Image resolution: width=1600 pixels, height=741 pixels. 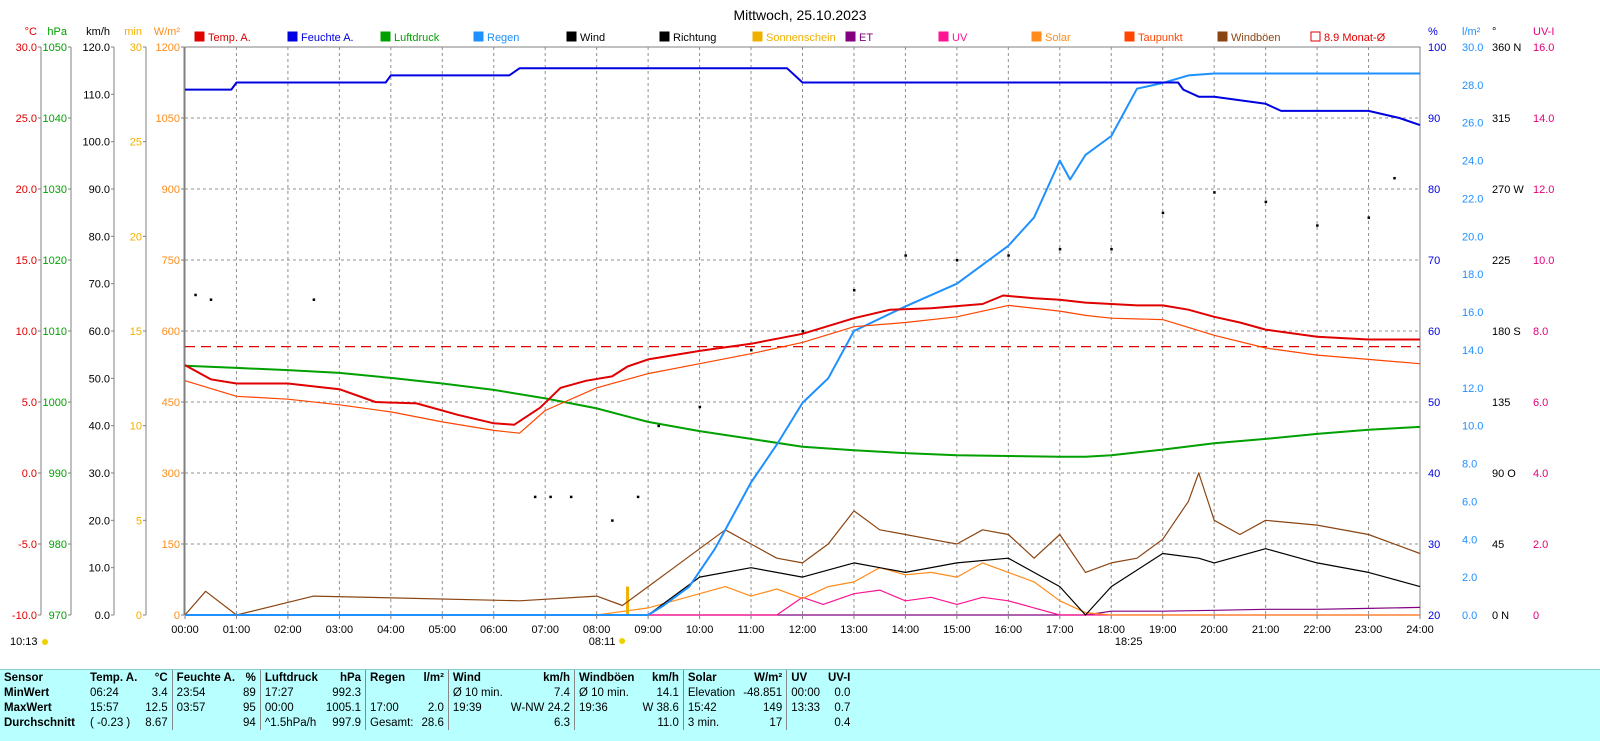 What do you see at coordinates (799, 15) in the screenshot?
I see `chart-title: Mittwoch, 25.10.2023` at bounding box center [799, 15].